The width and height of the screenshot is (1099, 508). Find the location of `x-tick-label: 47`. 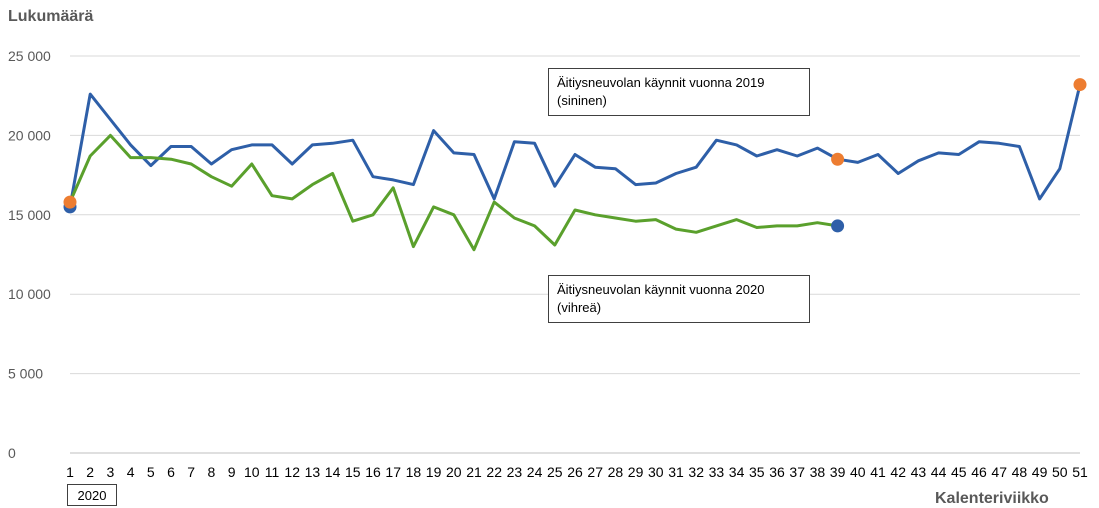

x-tick-label: 47 is located at coordinates (999, 472).